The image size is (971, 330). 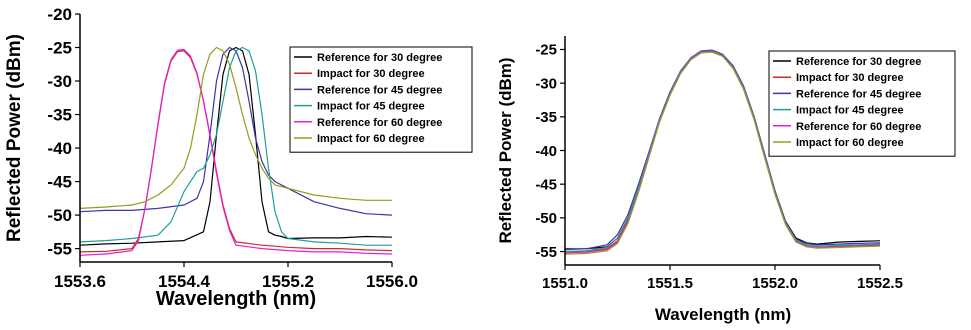 What do you see at coordinates (59, 14) in the screenshot?
I see `y-tick-label: -20` at bounding box center [59, 14].